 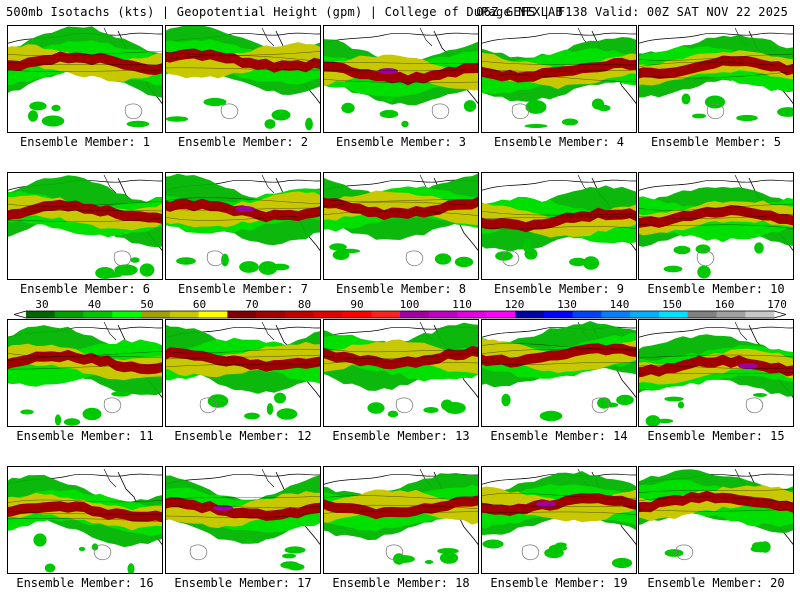 I want to click on ensemble-panel: Ensemble Member: 18, so click(x=401, y=528).